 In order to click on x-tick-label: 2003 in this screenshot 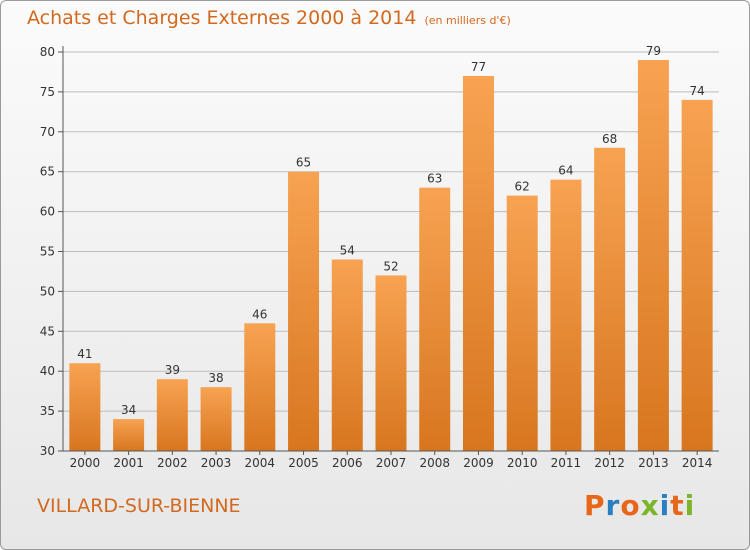, I will do `click(216, 463)`.